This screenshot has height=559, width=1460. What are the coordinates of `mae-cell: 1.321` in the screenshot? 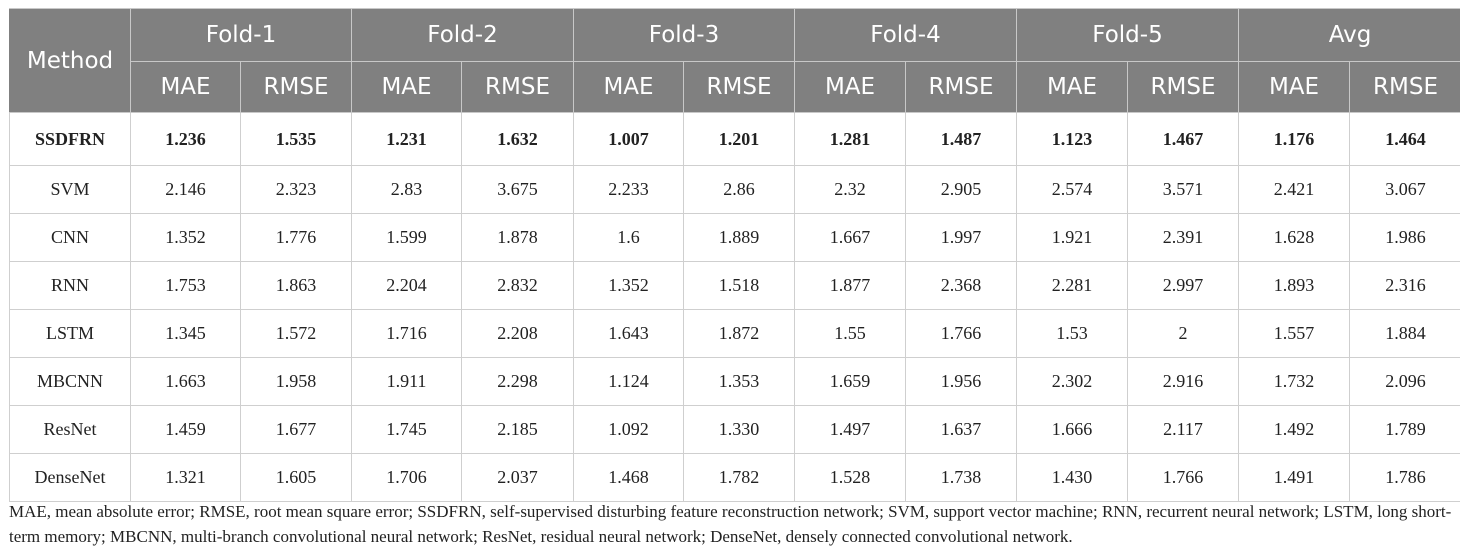 It's located at (185, 477).